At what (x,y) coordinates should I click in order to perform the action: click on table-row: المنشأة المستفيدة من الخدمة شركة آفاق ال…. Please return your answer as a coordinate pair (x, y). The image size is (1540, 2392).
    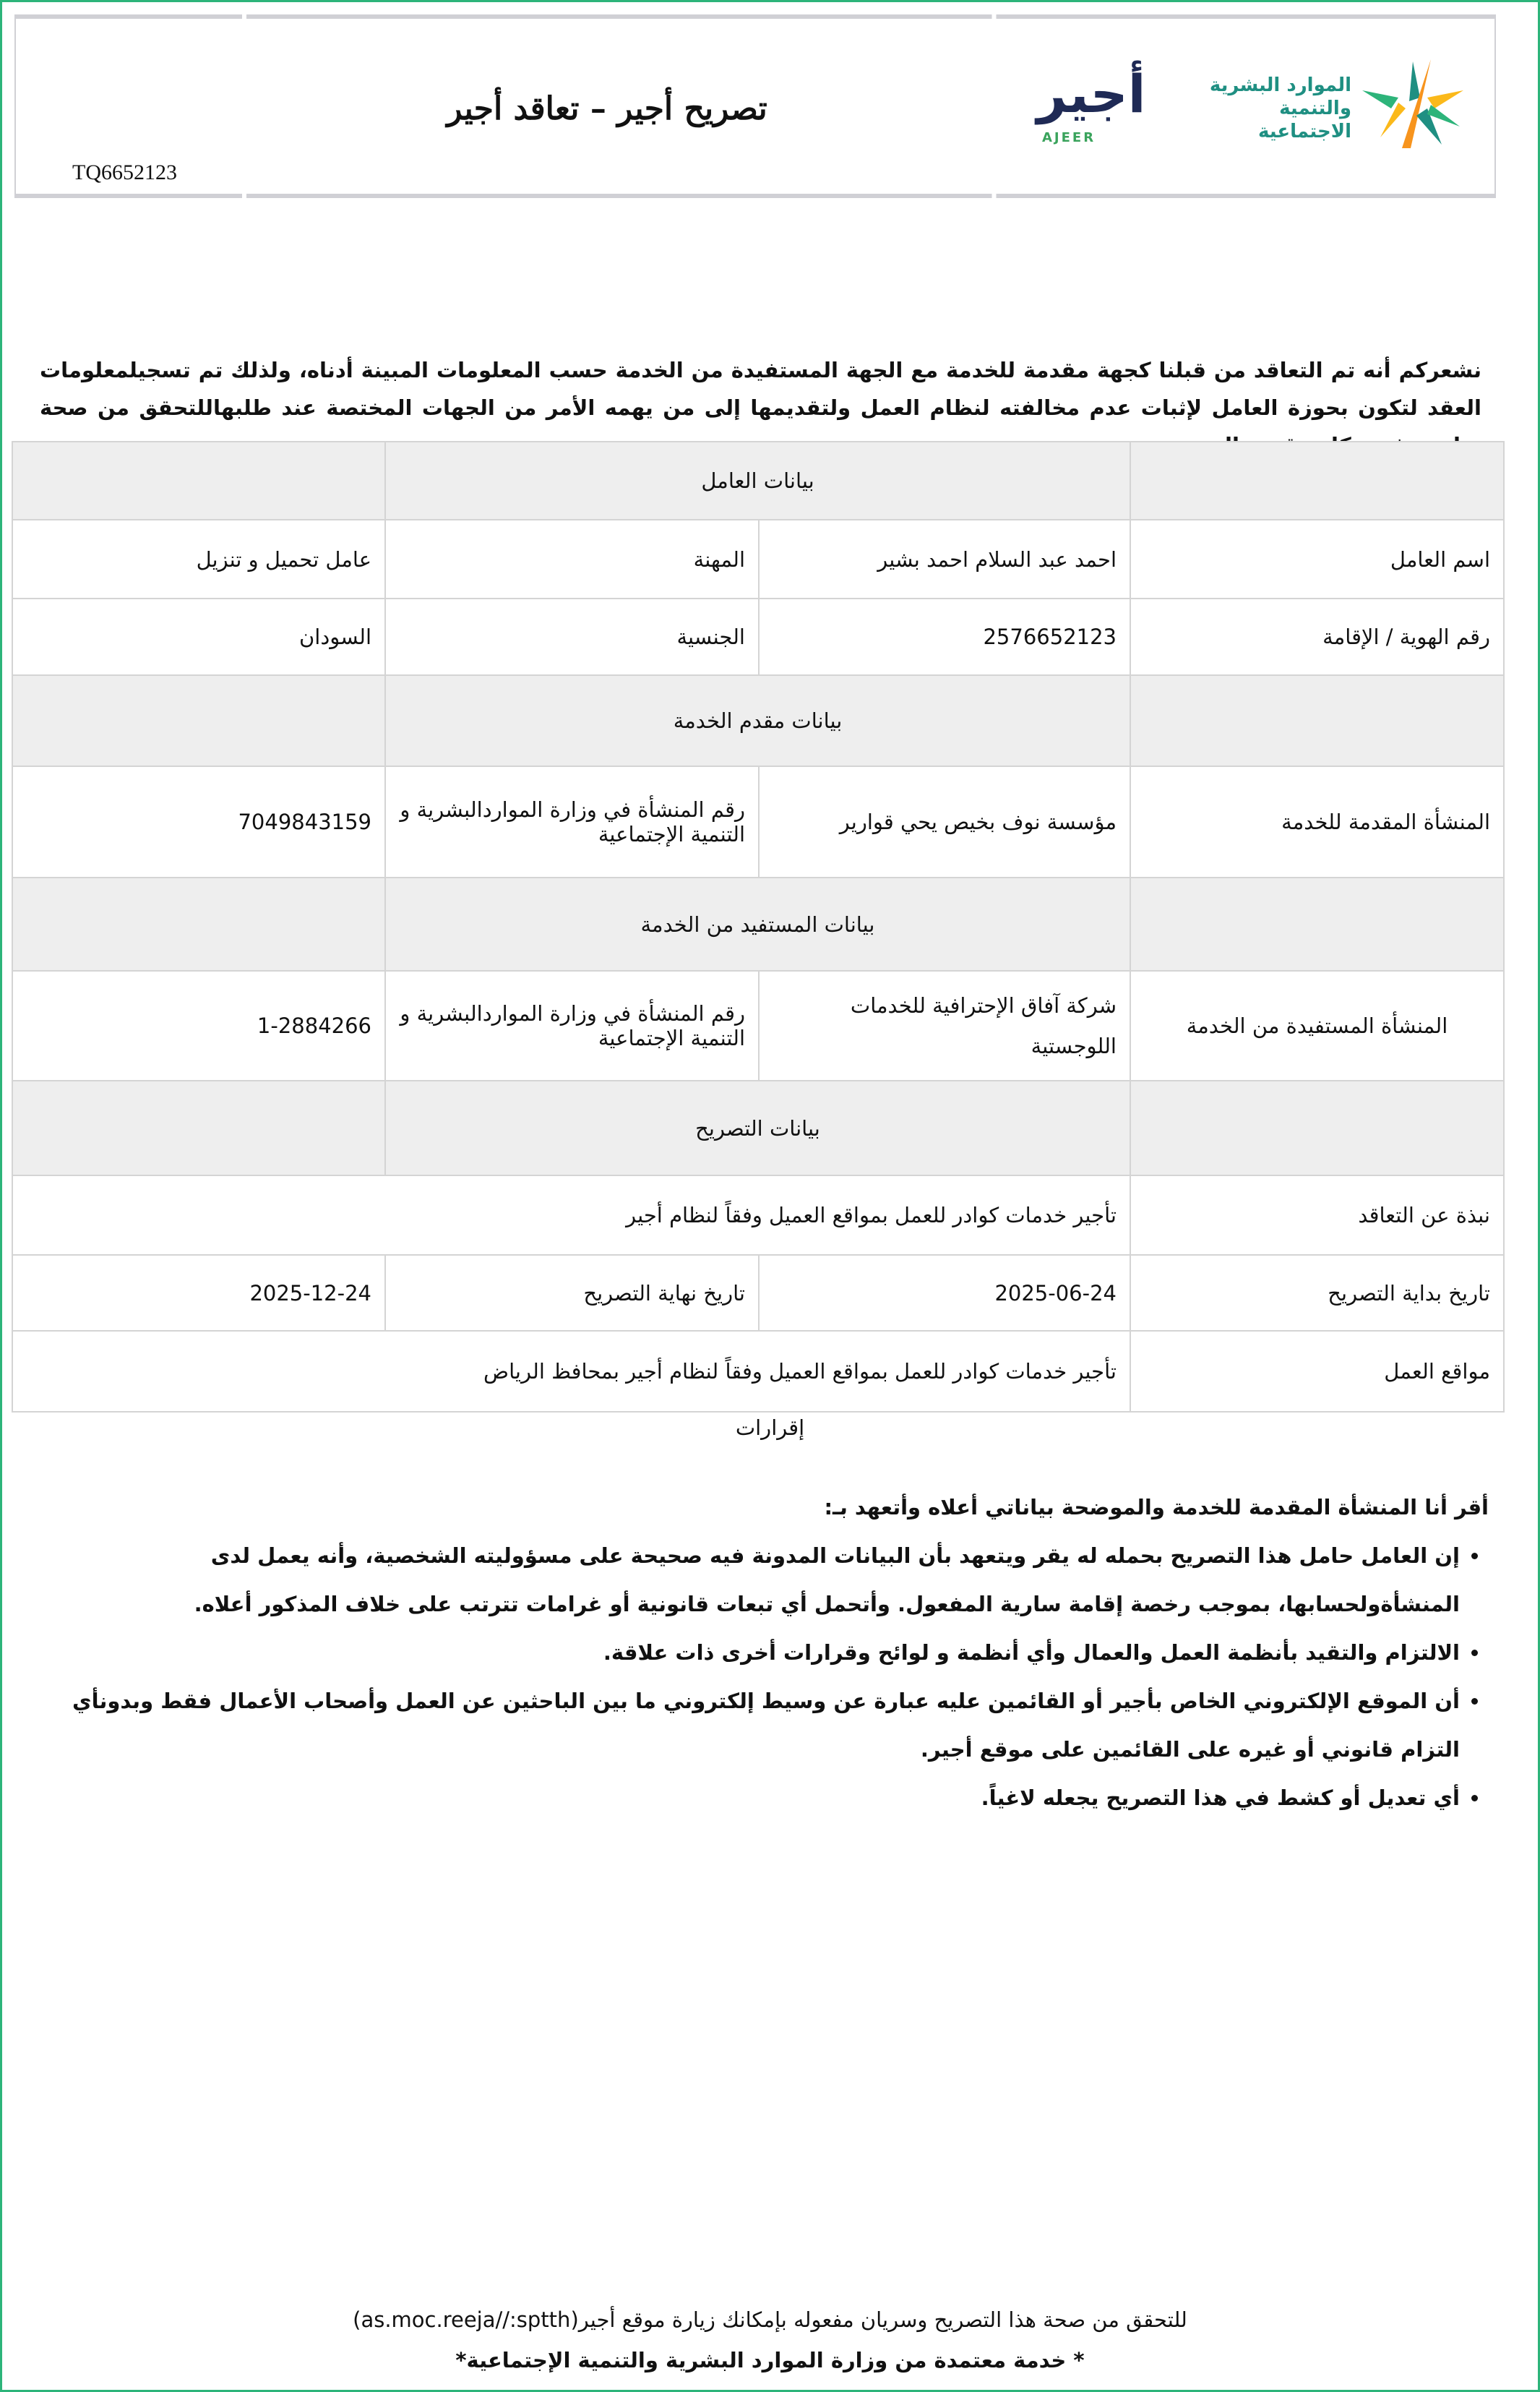
    Looking at the image, I should click on (758, 1025).